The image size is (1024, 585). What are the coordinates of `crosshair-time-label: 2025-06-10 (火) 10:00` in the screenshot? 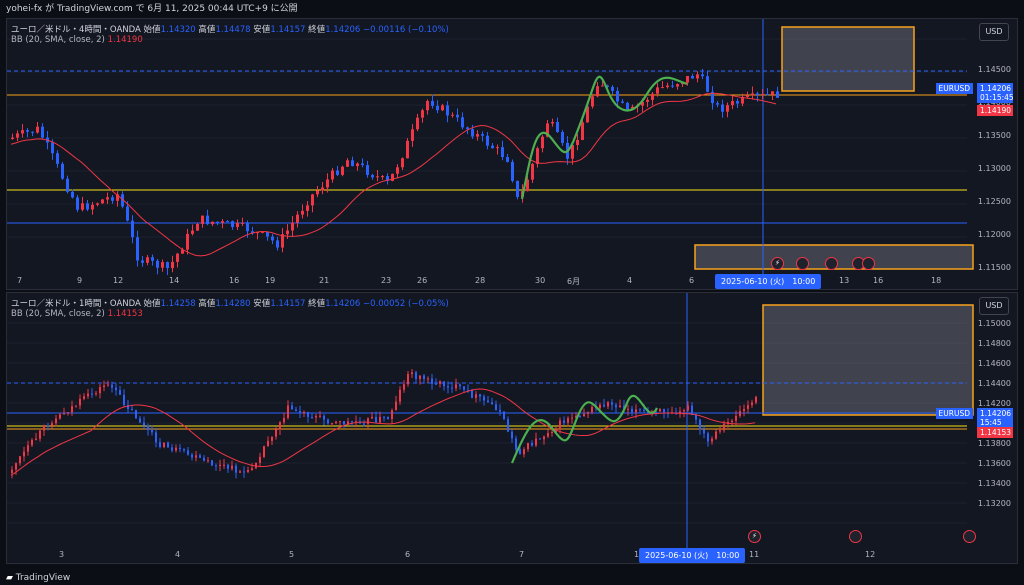 It's located at (768, 281).